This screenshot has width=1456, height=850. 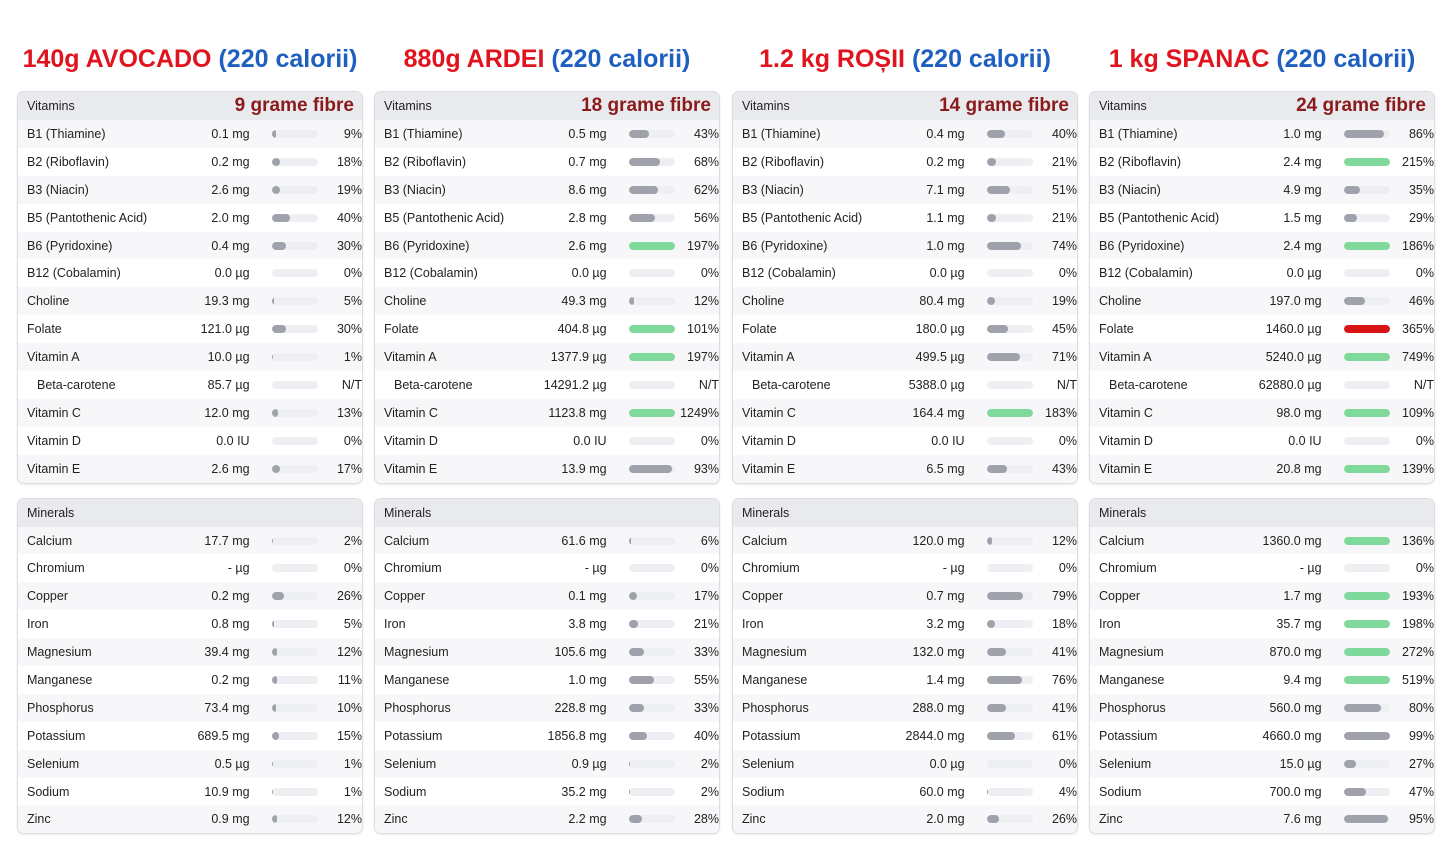 What do you see at coordinates (769, 412) in the screenshot?
I see `nutrient-name: Vitamin C` at bounding box center [769, 412].